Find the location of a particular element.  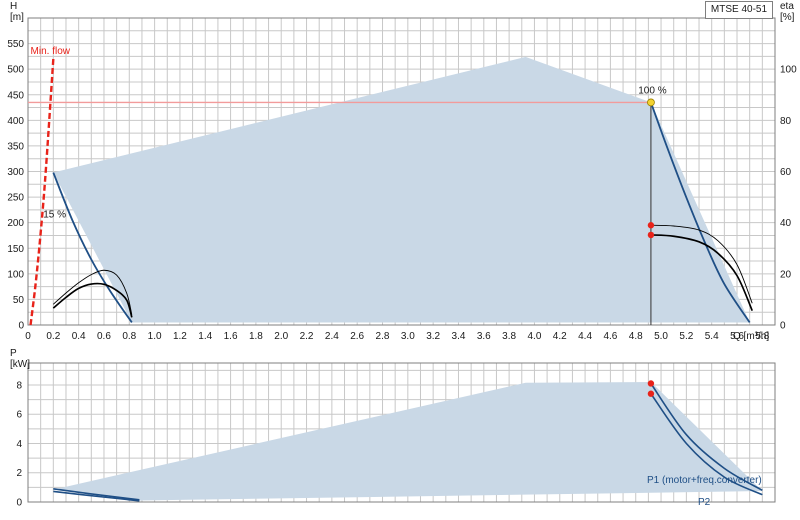

curve-annotation: 15 % is located at coordinates (54, 215).